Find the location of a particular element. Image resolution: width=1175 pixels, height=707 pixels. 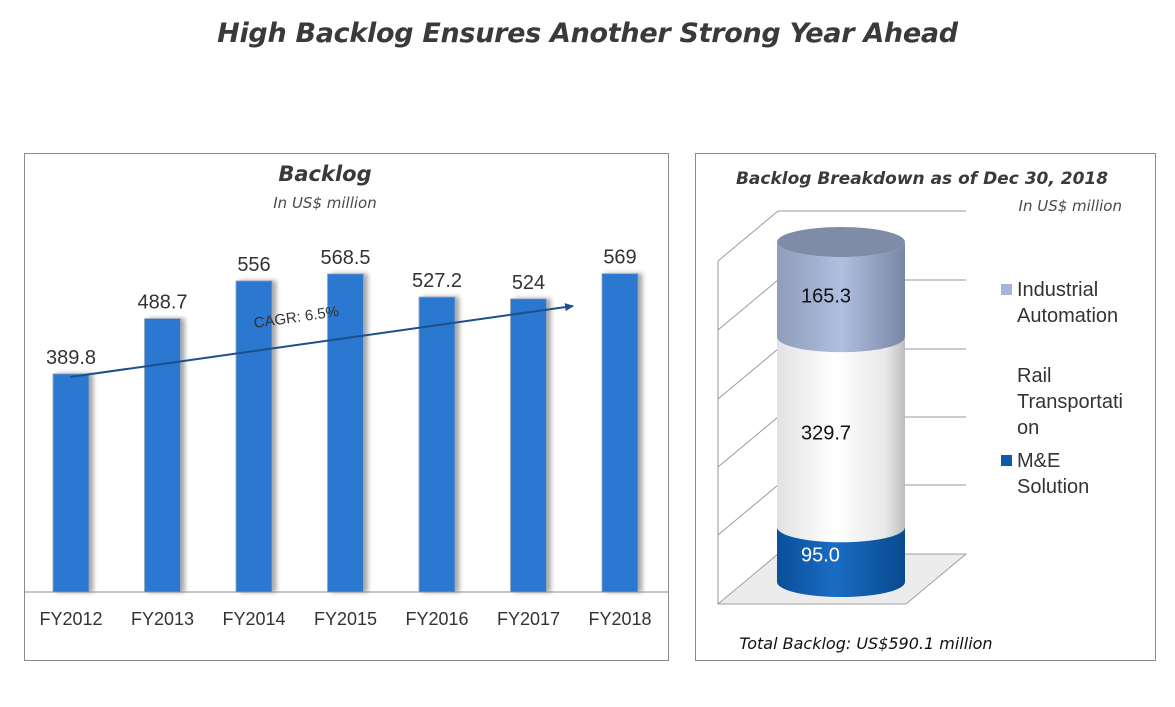

bar-FY2016 is located at coordinates (437, 444).